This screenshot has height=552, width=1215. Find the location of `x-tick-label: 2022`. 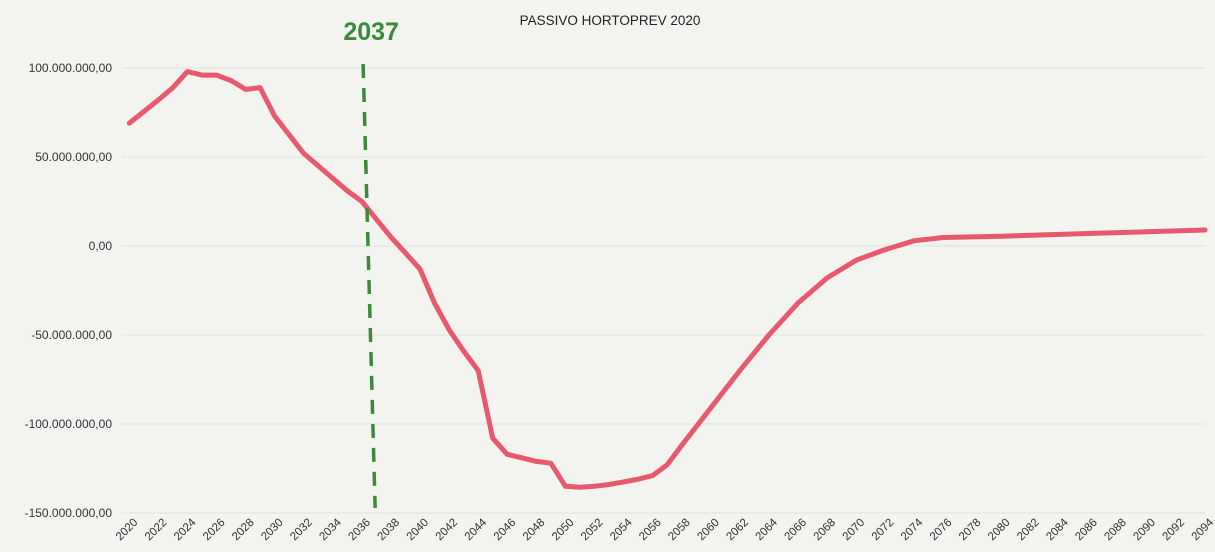

x-tick-label: 2022 is located at coordinates (156, 530).